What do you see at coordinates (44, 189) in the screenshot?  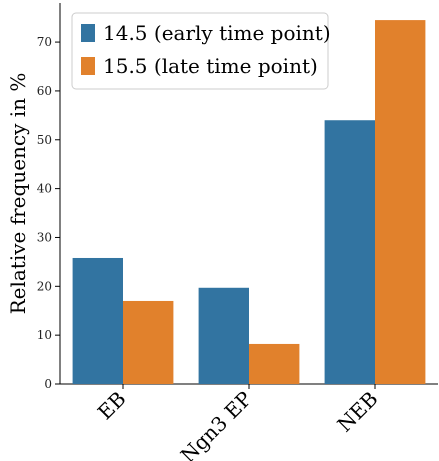 I see `y-tick-label: 40` at bounding box center [44, 189].